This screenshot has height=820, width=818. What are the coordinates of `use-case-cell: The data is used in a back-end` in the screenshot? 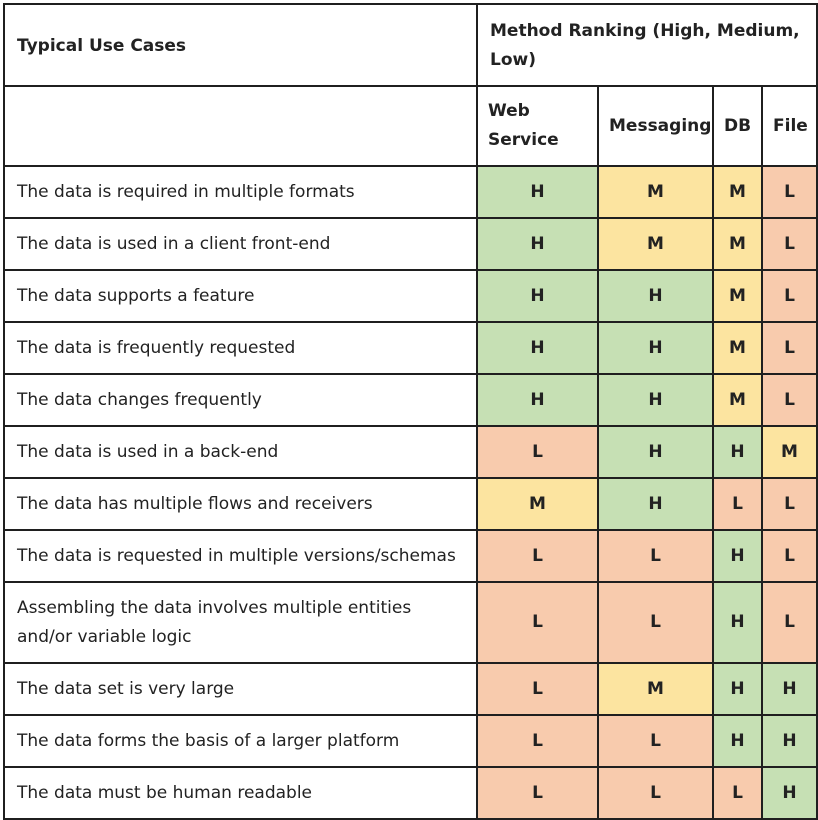 It's located at (240, 452).